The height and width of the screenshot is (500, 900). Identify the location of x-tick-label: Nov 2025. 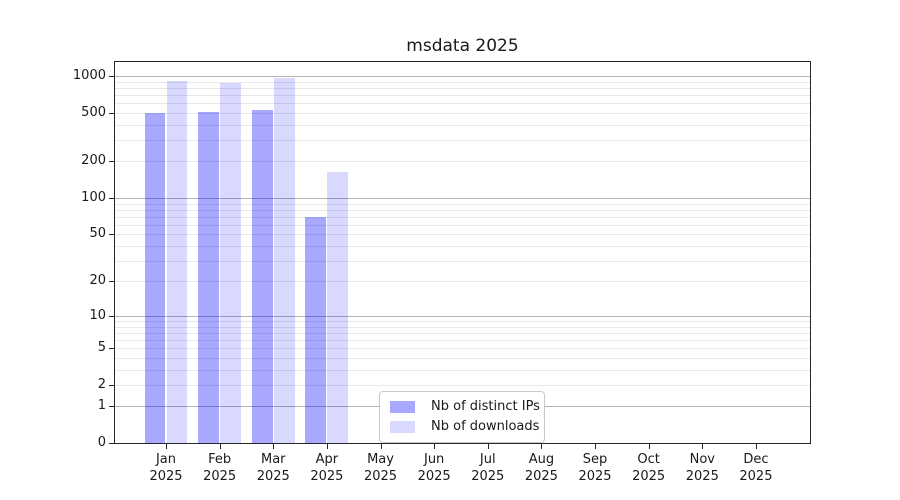
(702, 468).